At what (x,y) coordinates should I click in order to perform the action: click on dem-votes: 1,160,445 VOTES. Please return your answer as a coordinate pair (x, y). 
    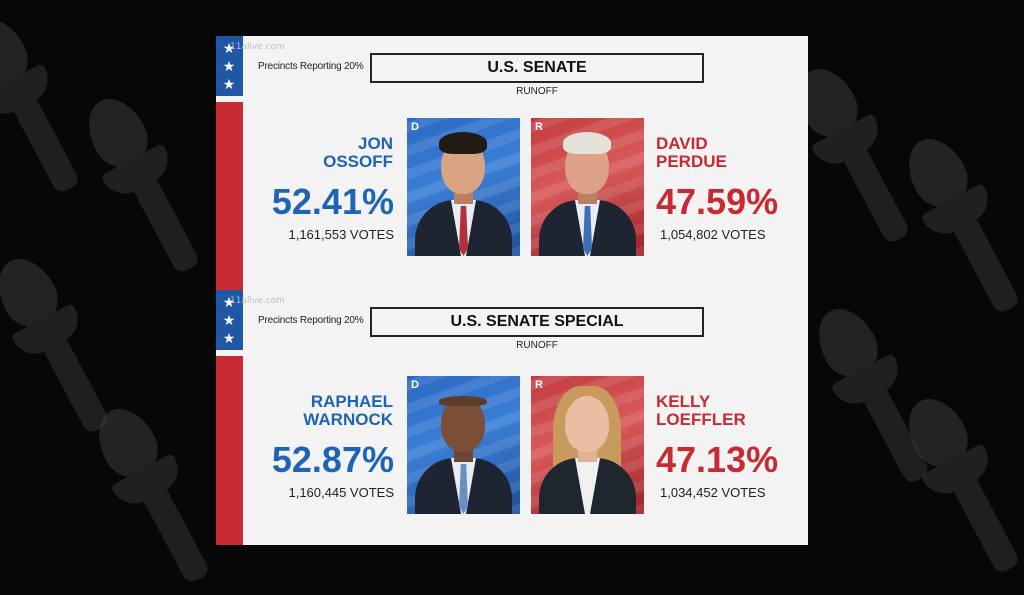
    Looking at the image, I should click on (341, 492).